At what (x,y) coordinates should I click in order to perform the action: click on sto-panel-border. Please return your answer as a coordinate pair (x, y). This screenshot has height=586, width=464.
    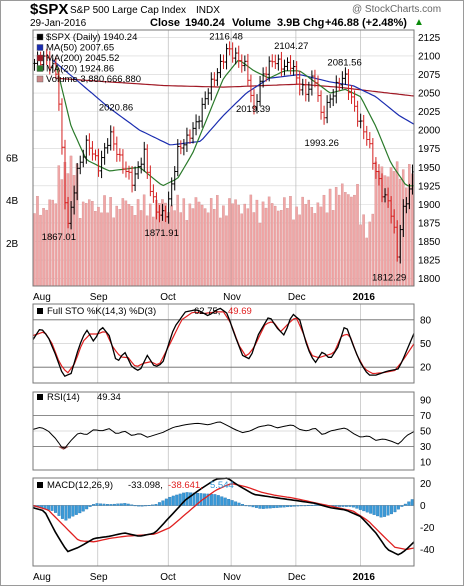
    Looking at the image, I should click on (223, 343).